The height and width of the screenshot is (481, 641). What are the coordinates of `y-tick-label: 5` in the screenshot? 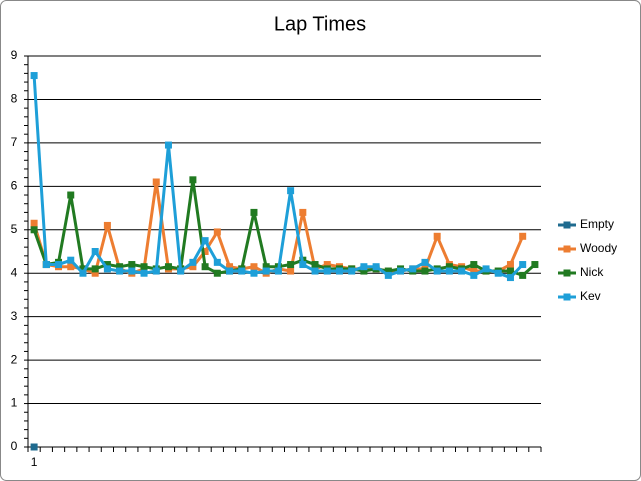 It's located at (14, 229).